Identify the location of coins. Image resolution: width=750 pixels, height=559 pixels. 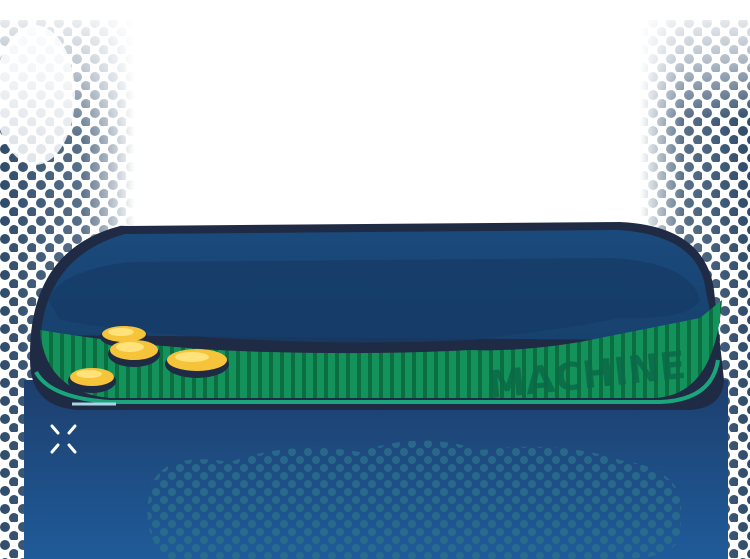
(148, 359).